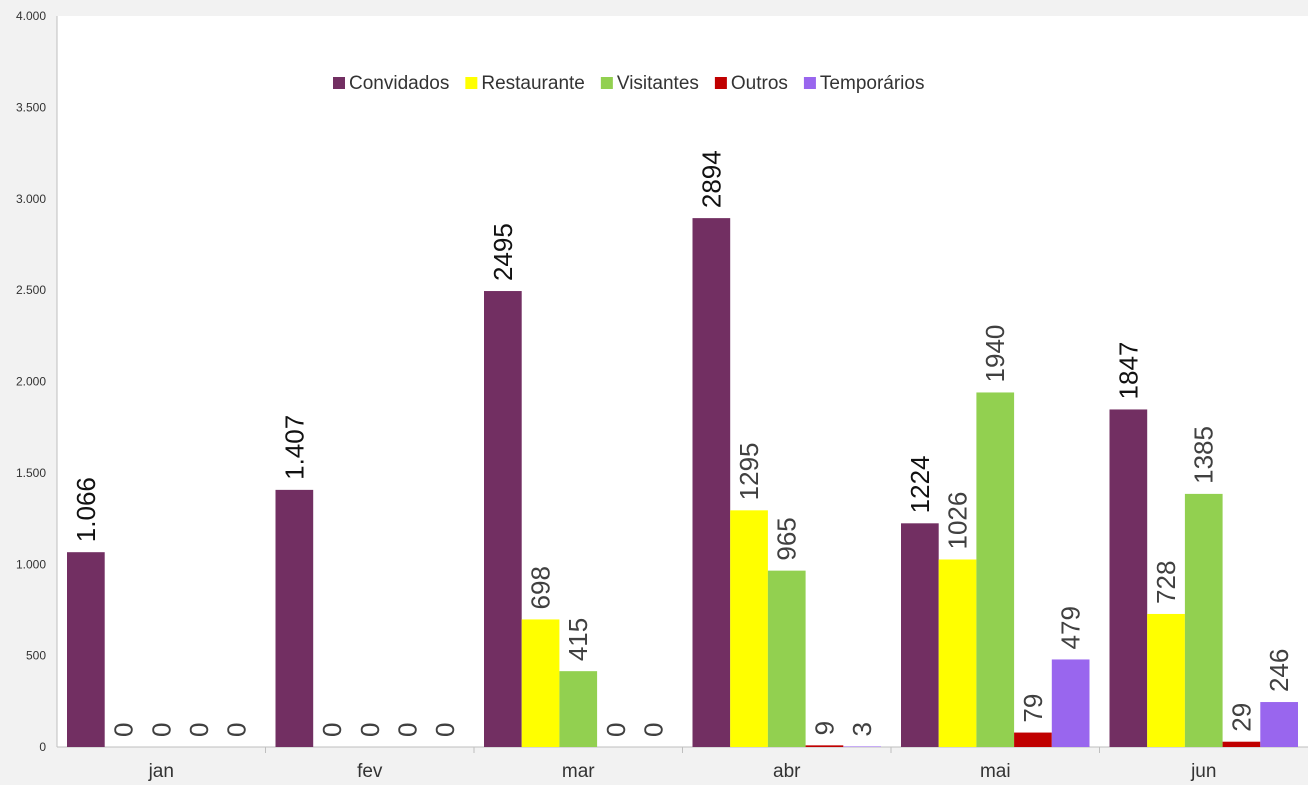  I want to click on legend-entry: Visitantes, so click(658, 83).